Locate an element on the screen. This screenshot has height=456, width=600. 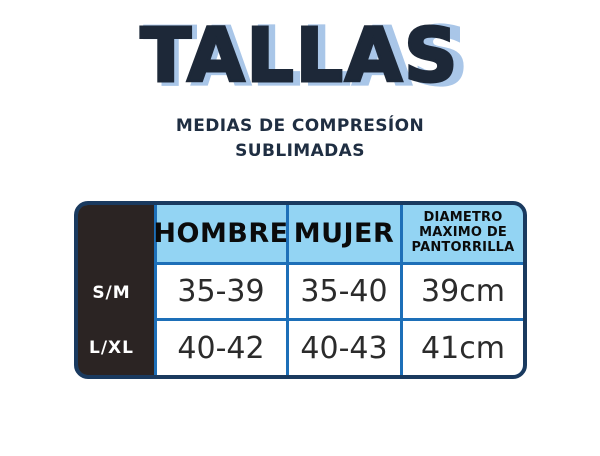
cell-sm-hombre: 35-39 is located at coordinates (221, 292).